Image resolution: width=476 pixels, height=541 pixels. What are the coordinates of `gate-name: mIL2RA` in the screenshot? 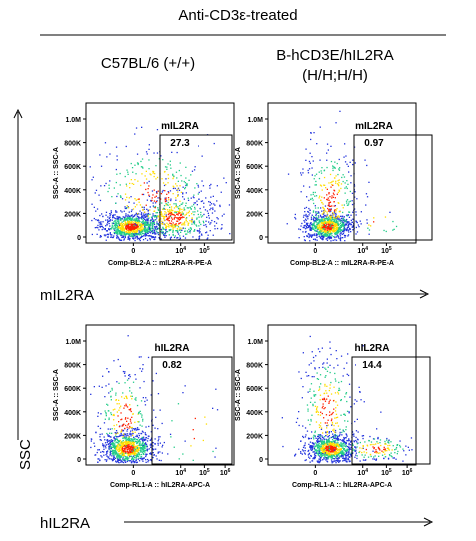 It's located at (180, 126).